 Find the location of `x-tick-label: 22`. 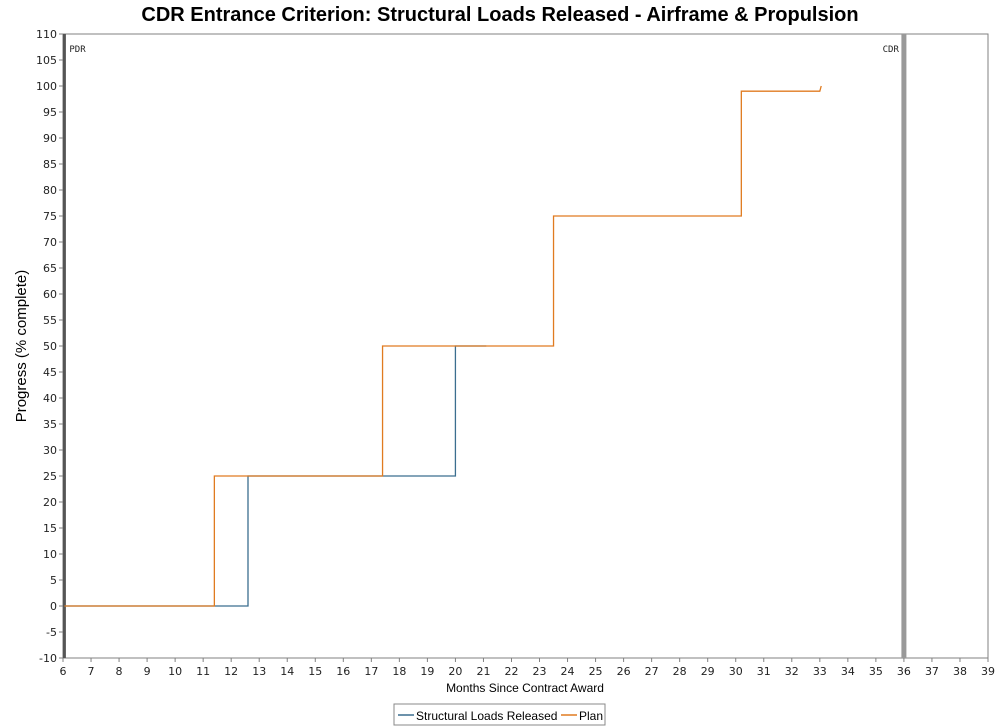

x-tick-label: 22 is located at coordinates (511, 671).